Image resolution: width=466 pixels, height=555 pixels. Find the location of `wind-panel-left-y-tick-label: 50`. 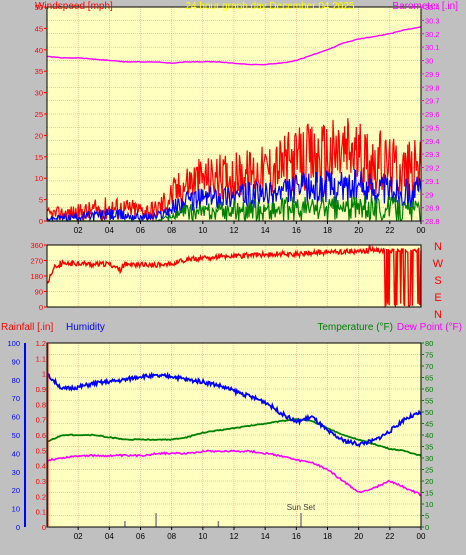

wind-panel-left-y-tick-label: 50 is located at coordinates (39, 7).